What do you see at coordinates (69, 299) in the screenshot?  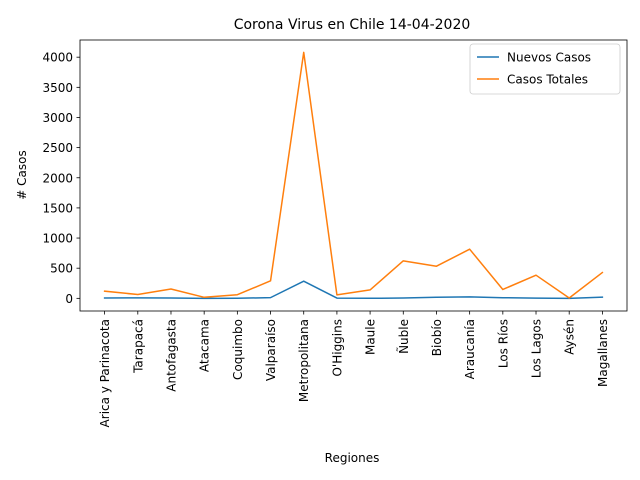 I see `y-tick-label: 0` at bounding box center [69, 299].